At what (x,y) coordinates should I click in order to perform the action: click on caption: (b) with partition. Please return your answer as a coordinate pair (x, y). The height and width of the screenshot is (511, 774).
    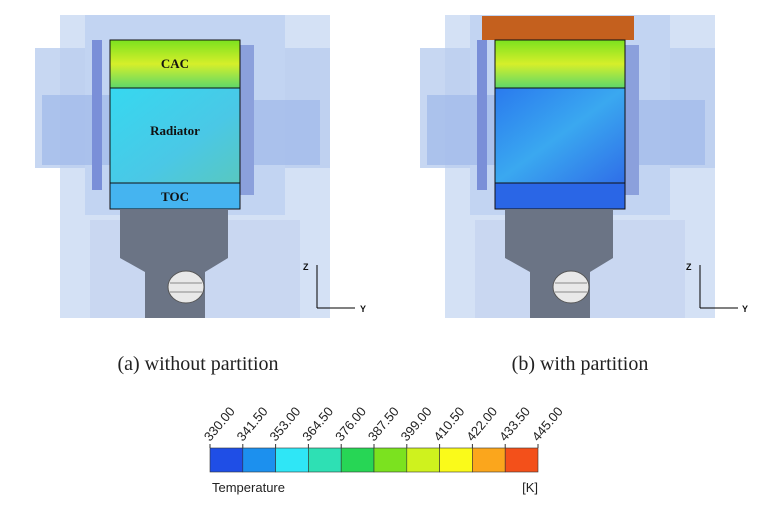
    Looking at the image, I should click on (580, 364).